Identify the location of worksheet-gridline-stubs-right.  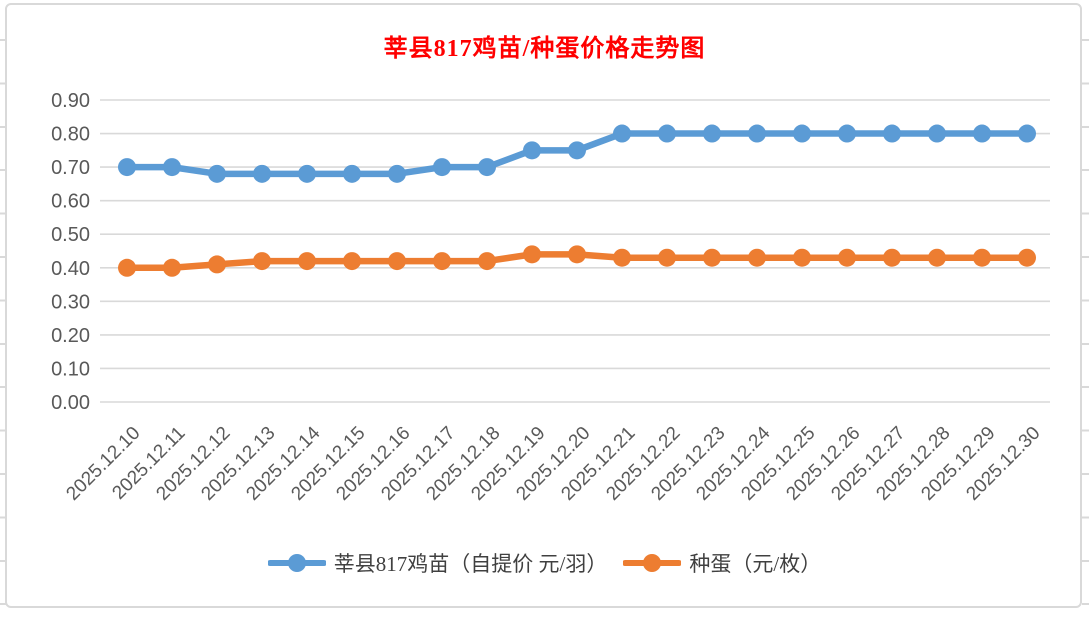
(1085, 322).